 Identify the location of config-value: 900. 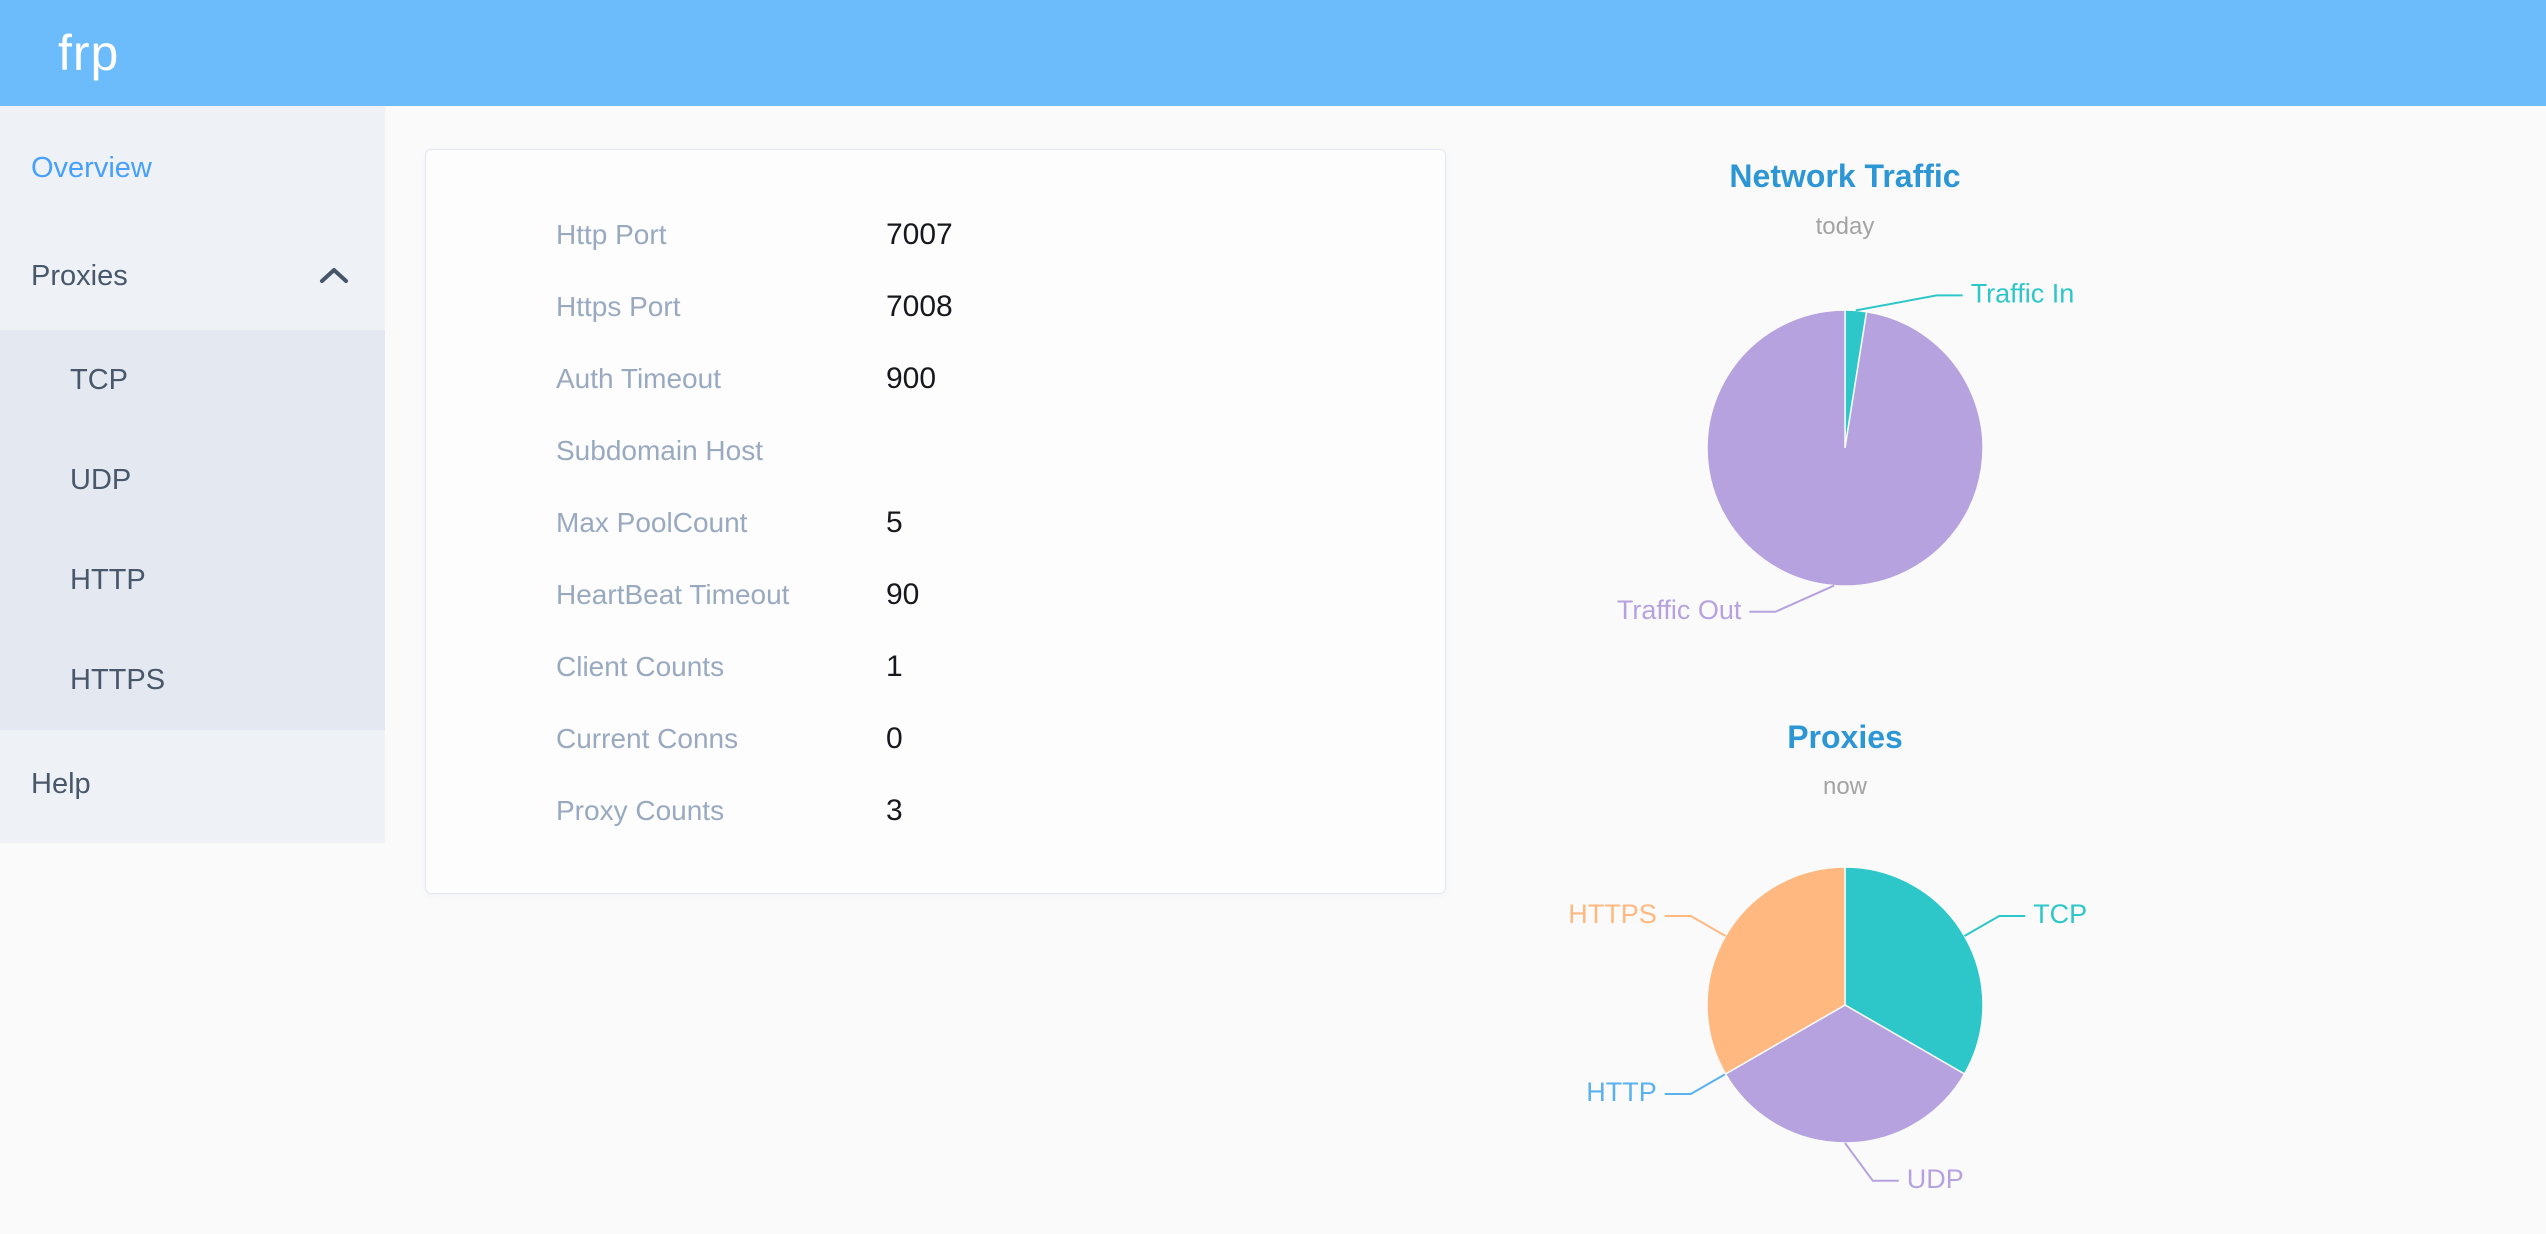
(911, 378).